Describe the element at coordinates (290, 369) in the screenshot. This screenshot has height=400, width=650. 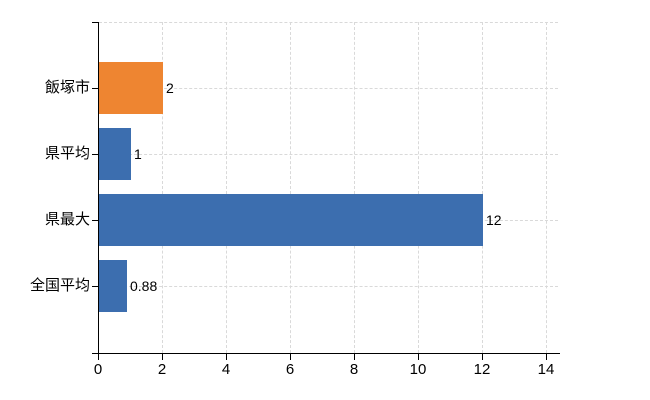
I see `x-axis-tick-label: 6` at that location.